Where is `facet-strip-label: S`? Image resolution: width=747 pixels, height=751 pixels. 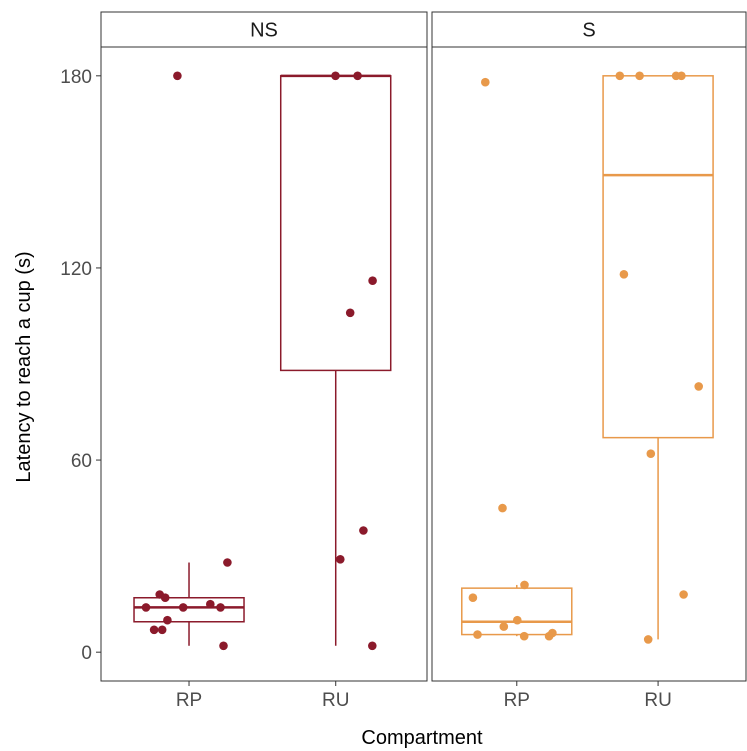
facet-strip-label: S is located at coordinates (588, 31).